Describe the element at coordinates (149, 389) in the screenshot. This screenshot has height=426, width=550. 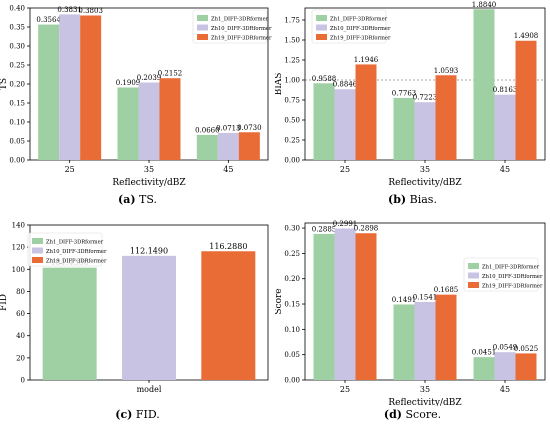
I see `x-tick-label: model` at that location.